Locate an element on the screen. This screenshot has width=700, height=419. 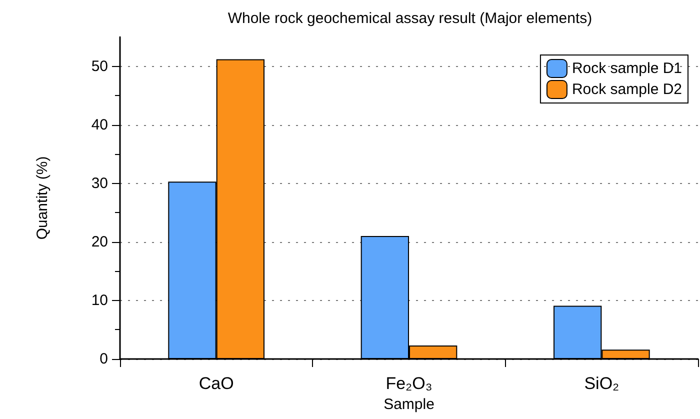
legend-label: Rock sample D2 is located at coordinates (627, 89).